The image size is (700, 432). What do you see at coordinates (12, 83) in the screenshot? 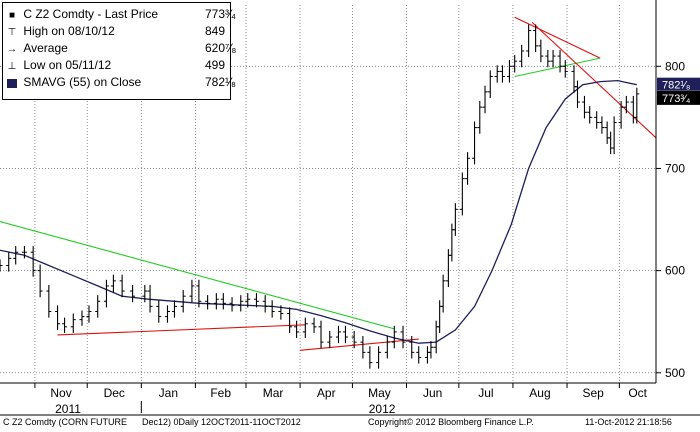
I see `sma-swatch-icon` at bounding box center [12, 83].